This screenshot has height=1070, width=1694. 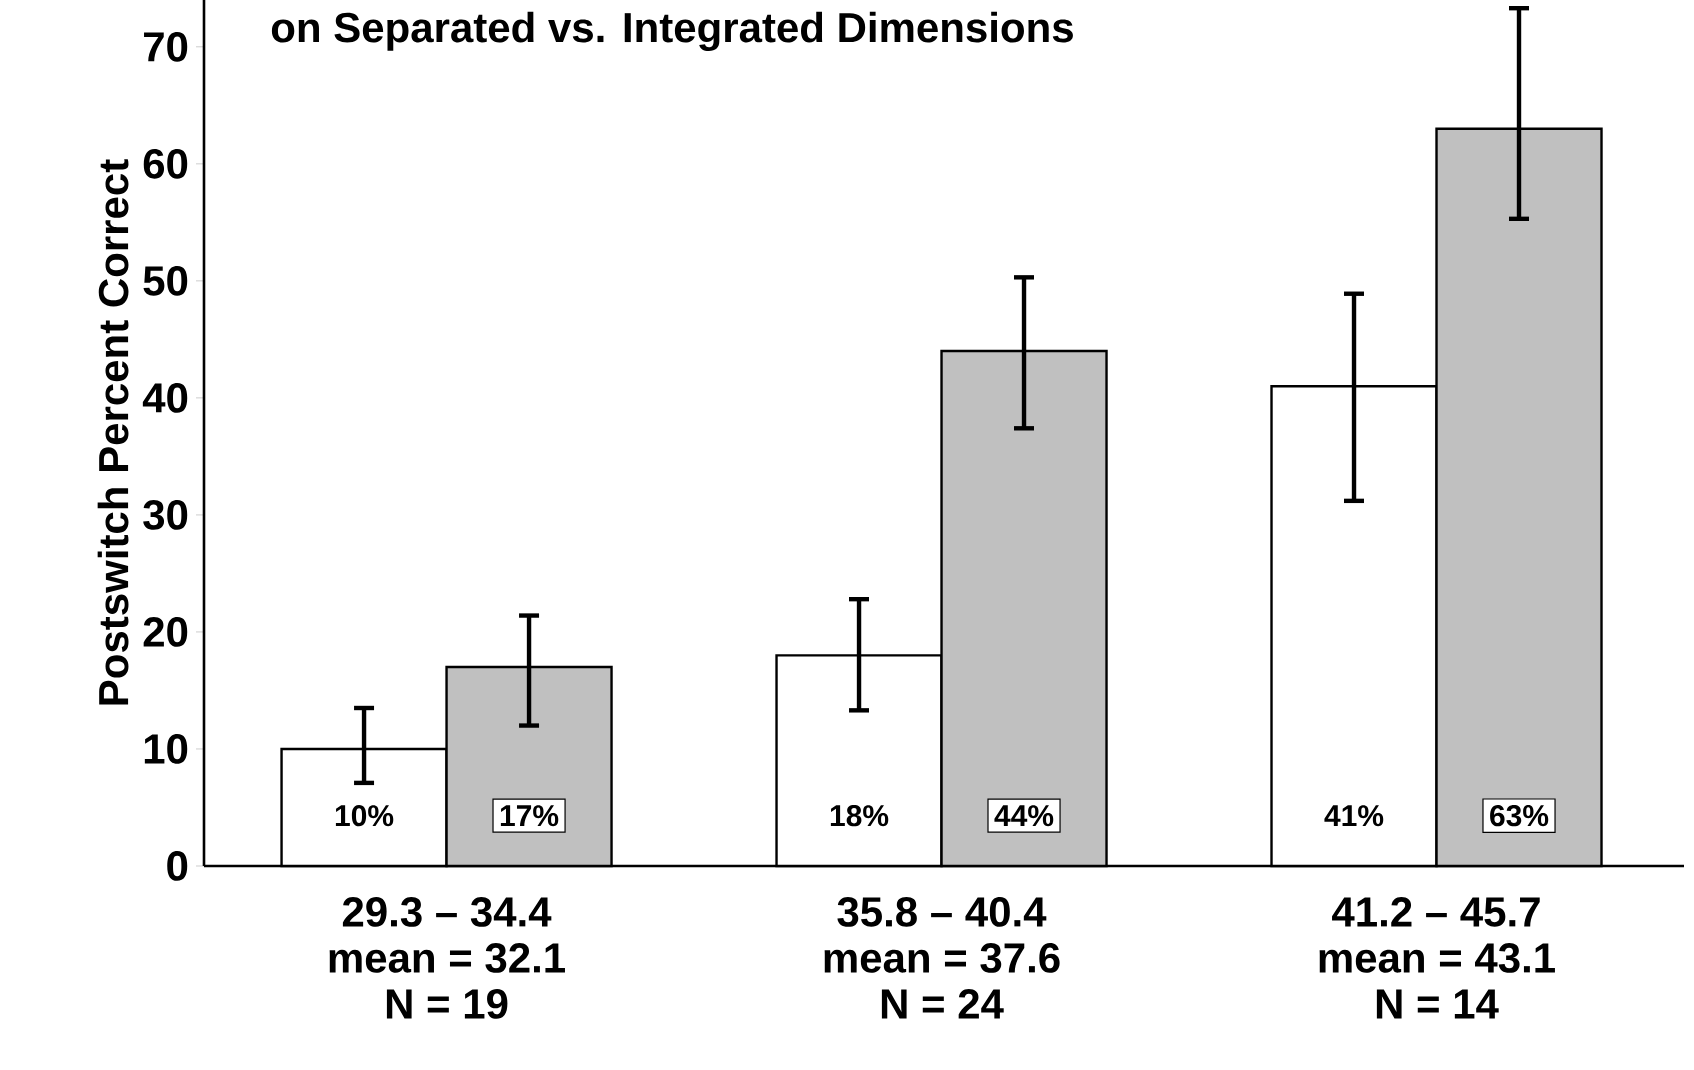 What do you see at coordinates (1436, 912) in the screenshot?
I see `x-tick-label: 41.2 – 45.7` at bounding box center [1436, 912].